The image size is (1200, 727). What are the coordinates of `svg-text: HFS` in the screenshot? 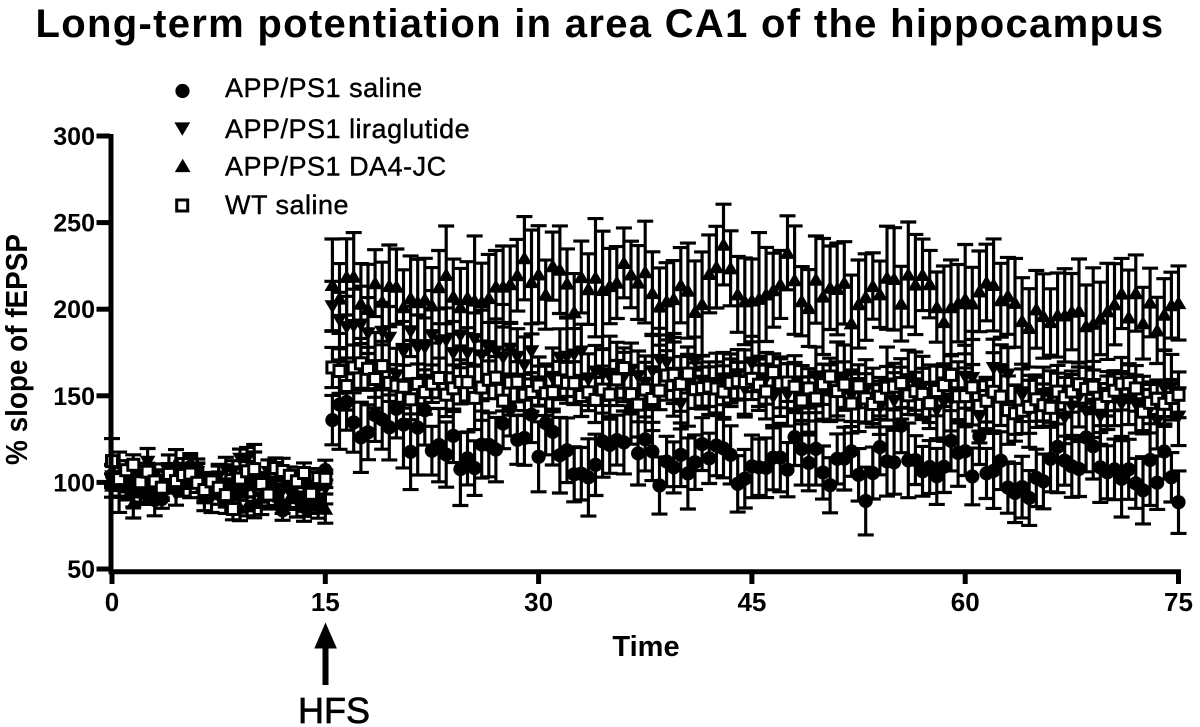 It's located at (334, 708).